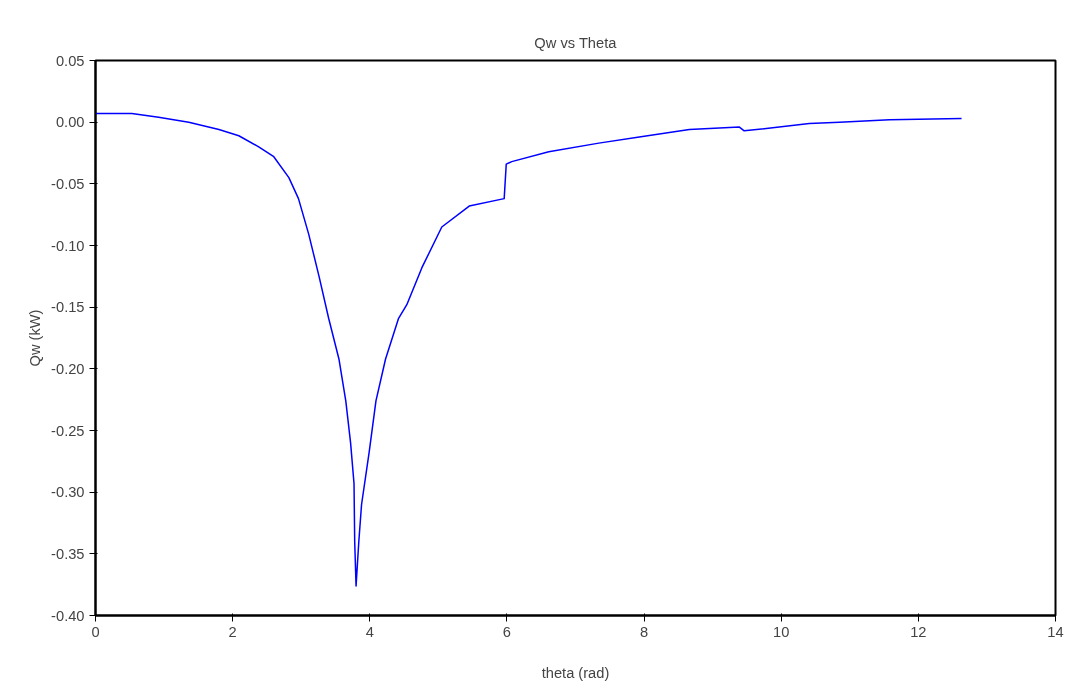  I want to click on x-tick-label: 4, so click(369, 631).